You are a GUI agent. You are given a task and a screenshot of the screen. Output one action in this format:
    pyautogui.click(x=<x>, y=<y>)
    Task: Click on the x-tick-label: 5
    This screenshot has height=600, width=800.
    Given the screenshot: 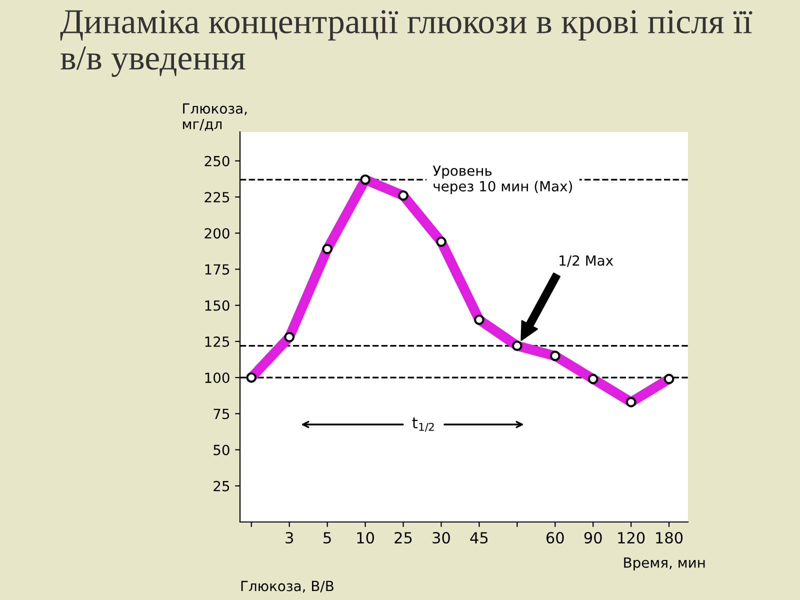 What is the action you would take?
    pyautogui.click(x=327, y=538)
    